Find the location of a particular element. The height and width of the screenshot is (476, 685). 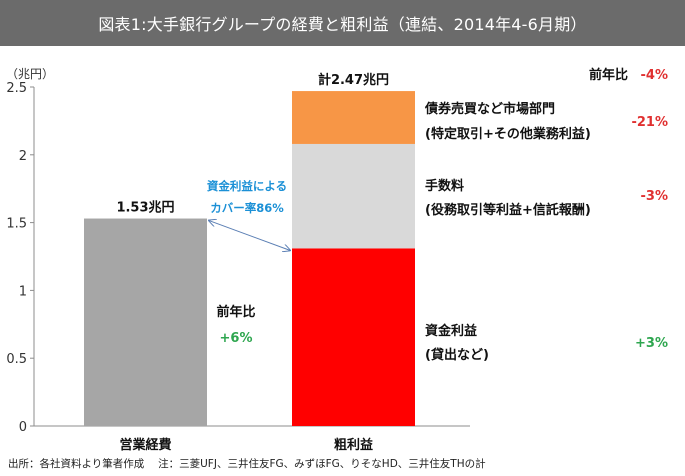

y-tick-label: 0 is located at coordinates (23, 427).